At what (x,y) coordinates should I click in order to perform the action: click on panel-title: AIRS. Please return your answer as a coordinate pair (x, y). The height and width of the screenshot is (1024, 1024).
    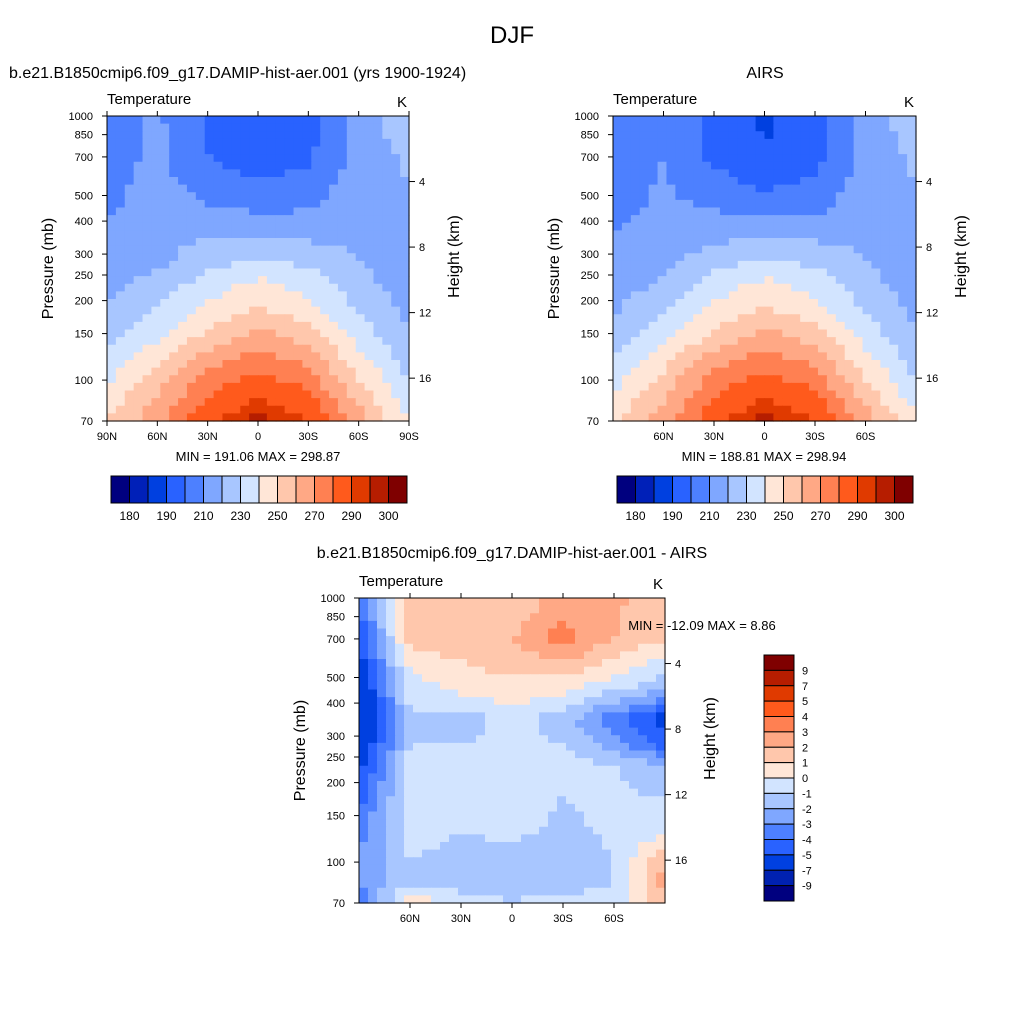
    Looking at the image, I should click on (764, 73).